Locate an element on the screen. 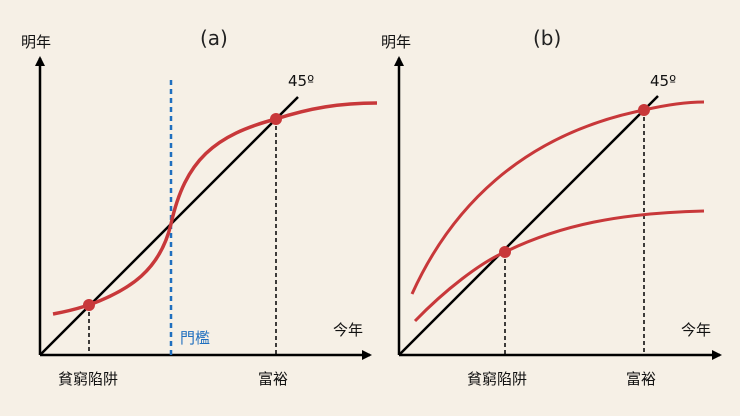 This screenshot has width=740, height=416. rich-dot-a is located at coordinates (276, 119).